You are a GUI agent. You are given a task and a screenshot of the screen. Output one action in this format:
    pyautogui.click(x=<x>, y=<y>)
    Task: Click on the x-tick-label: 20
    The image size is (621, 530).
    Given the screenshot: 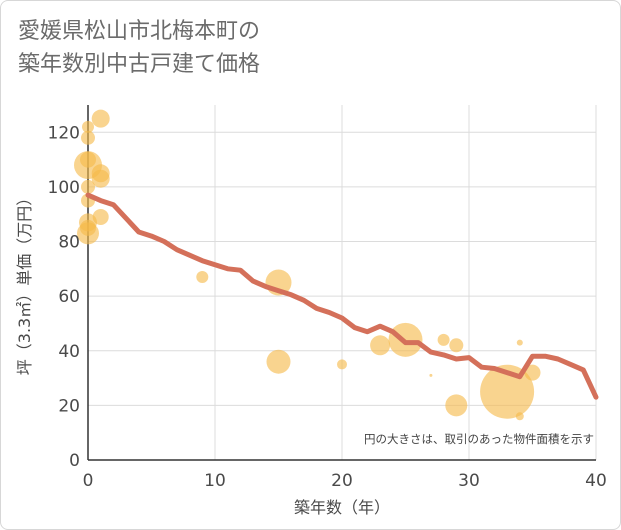 What is the action you would take?
    pyautogui.click(x=342, y=481)
    